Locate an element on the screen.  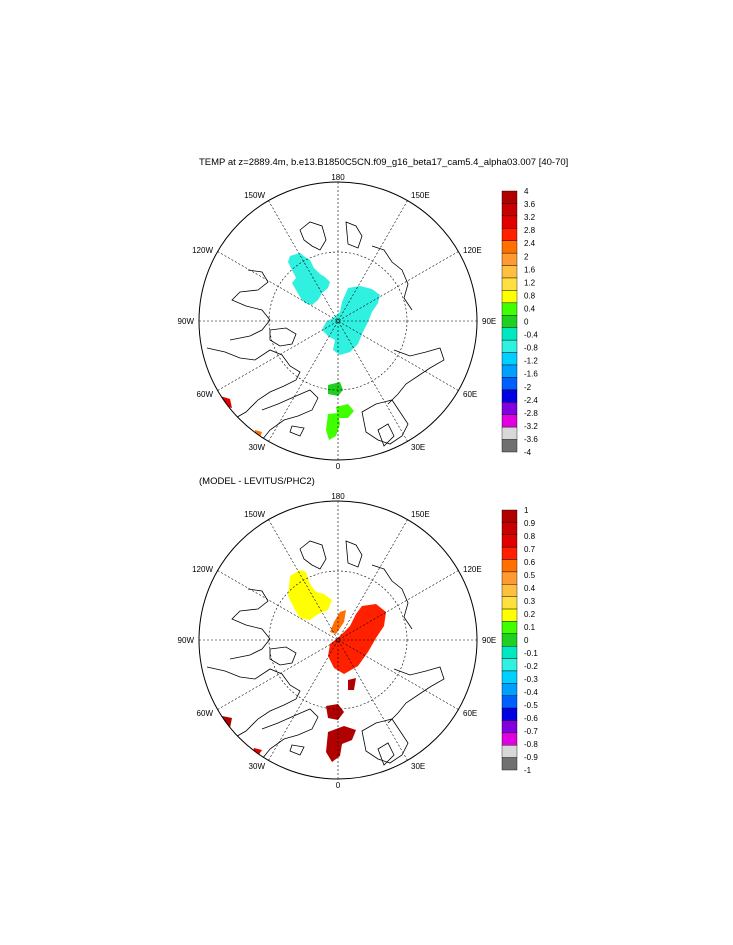
field-fram is located at coordinates (335, 389).